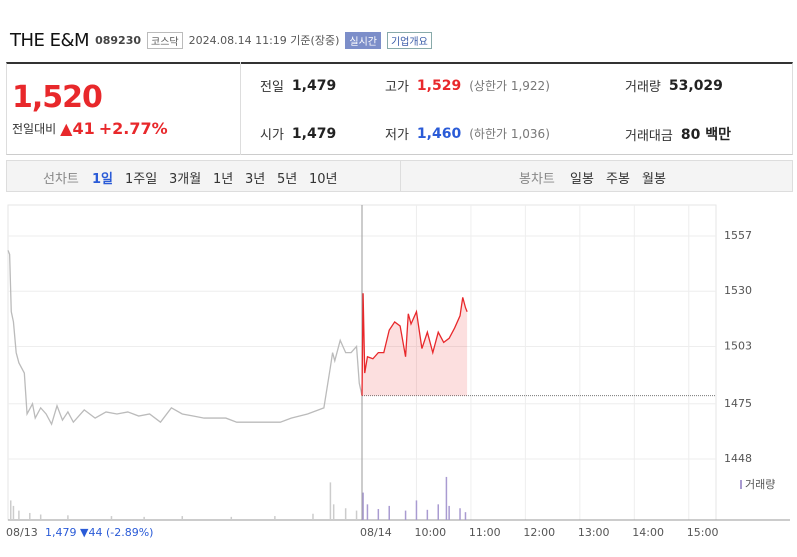  Describe the element at coordinates (57, 97) in the screenshot. I see `price: 1,520` at that location.